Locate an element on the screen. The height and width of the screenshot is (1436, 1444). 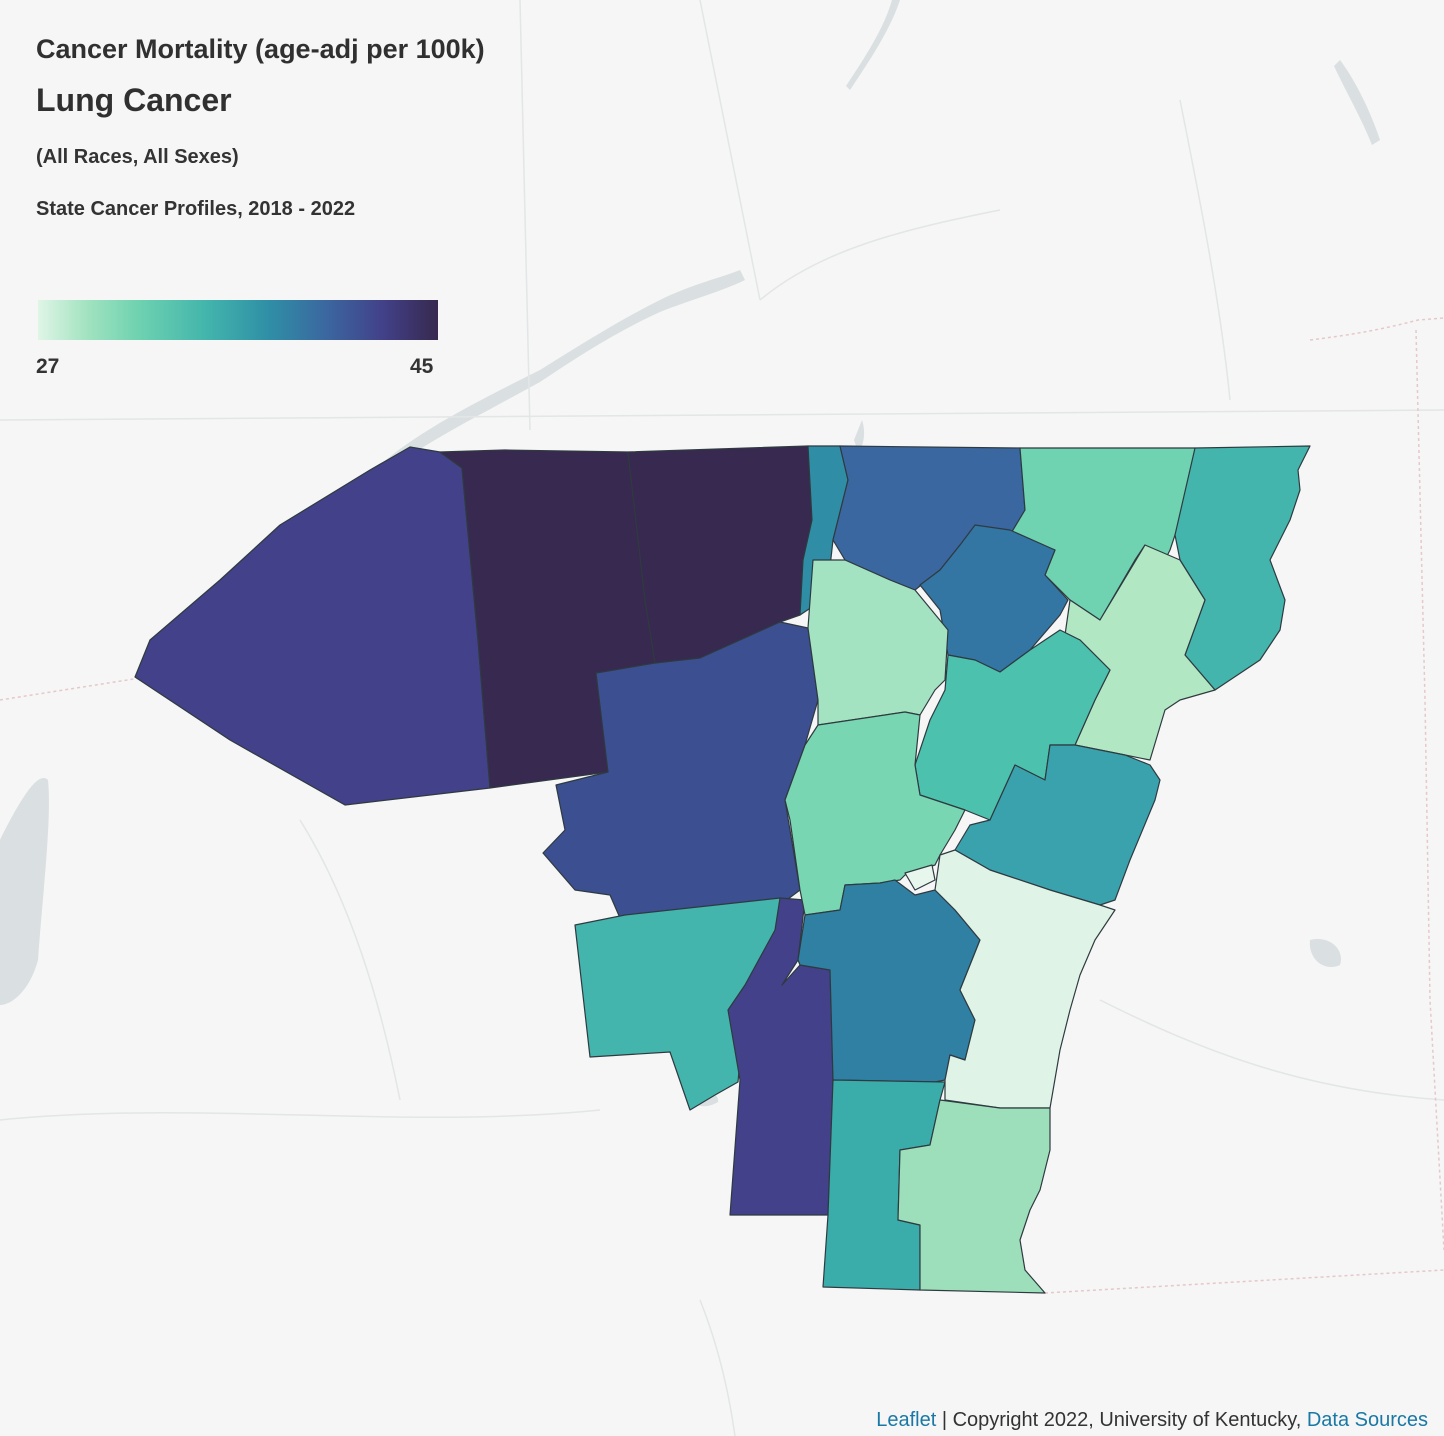
leaflet-link: Leaflet is located at coordinates (906, 1420).